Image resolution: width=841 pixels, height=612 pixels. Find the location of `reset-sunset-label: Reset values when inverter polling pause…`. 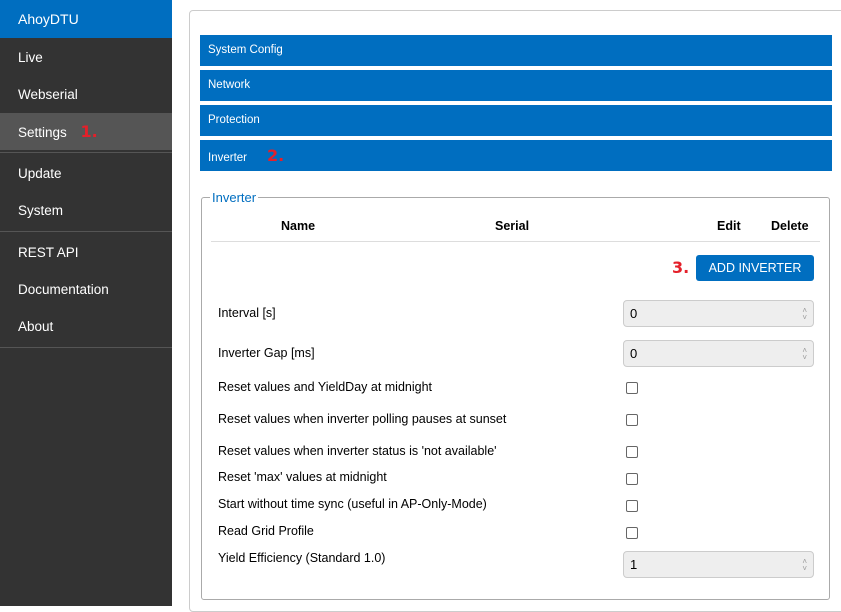

reset-sunset-label: Reset values when inverter polling pause… is located at coordinates (362, 419).